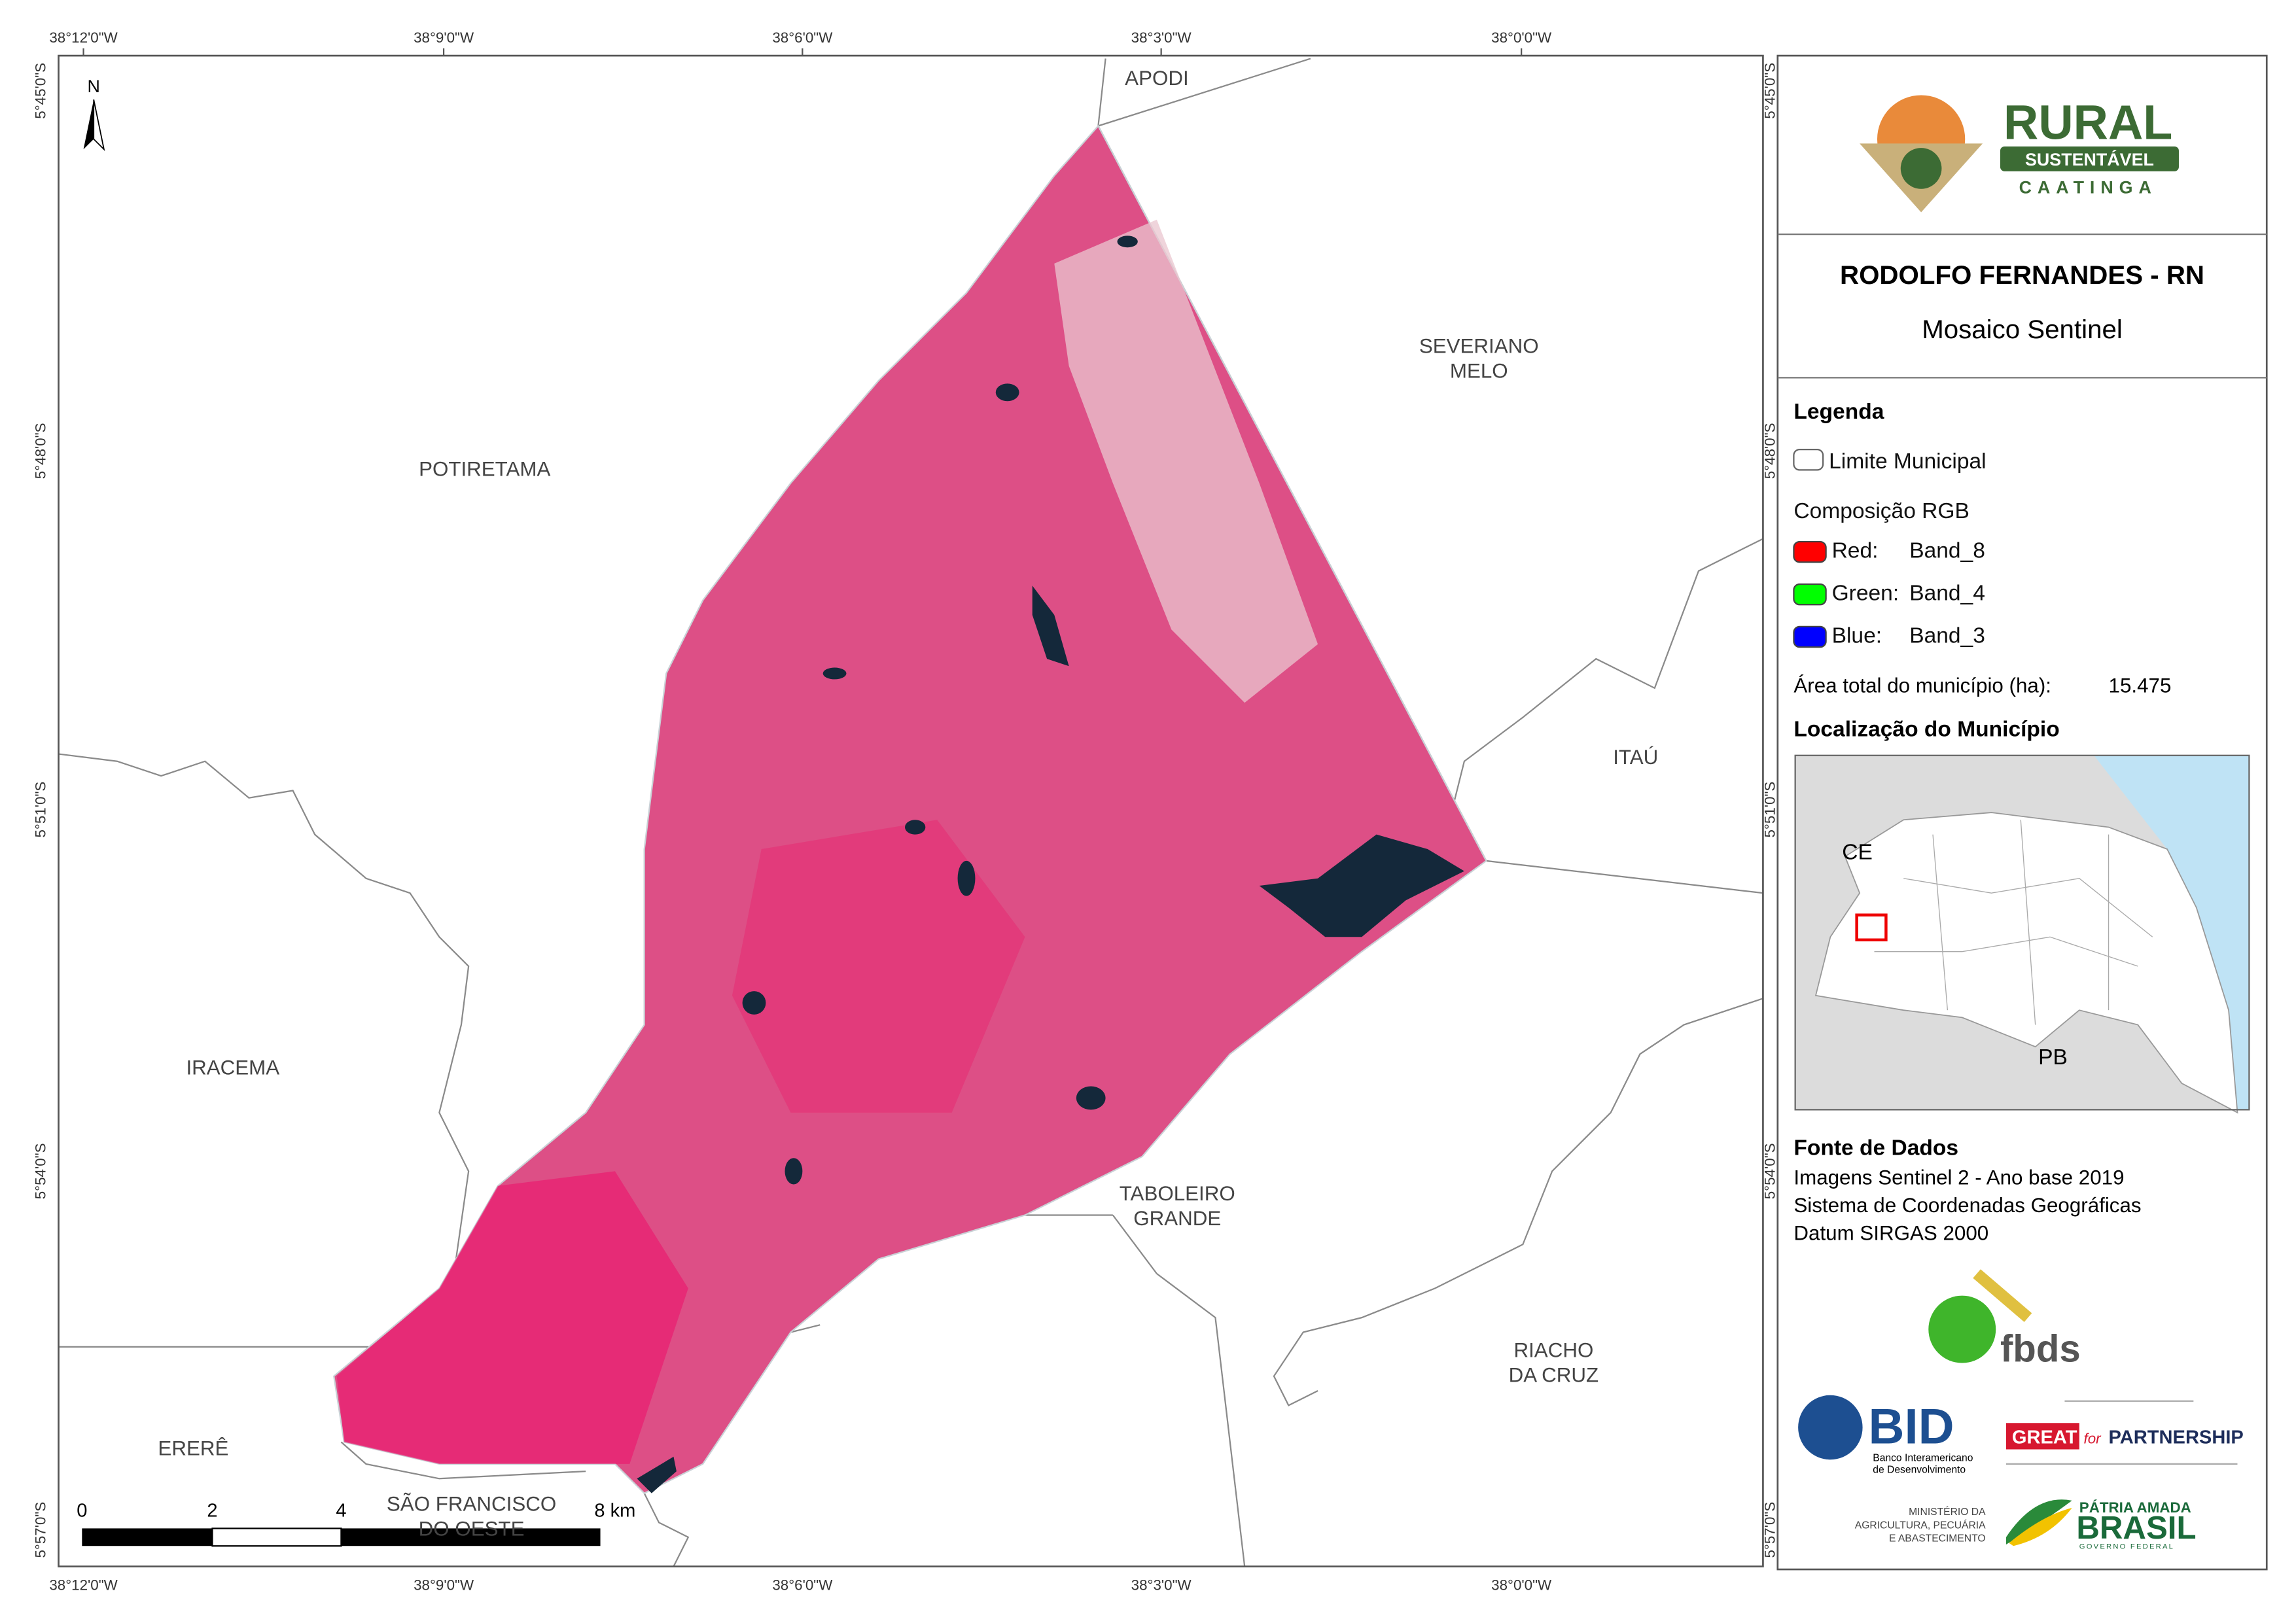  Describe the element at coordinates (1186, 461) in the screenshot. I see `cleared-area` at that location.